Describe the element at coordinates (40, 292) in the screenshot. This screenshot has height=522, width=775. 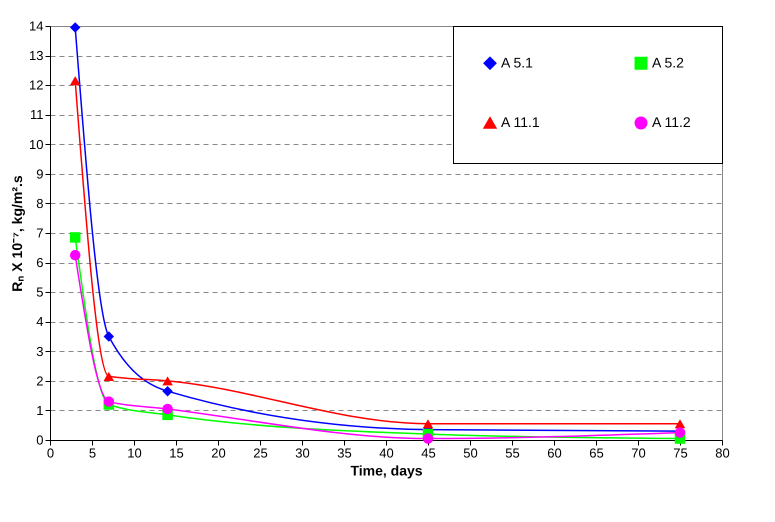
I see `y-tick-label: 5` at that location.